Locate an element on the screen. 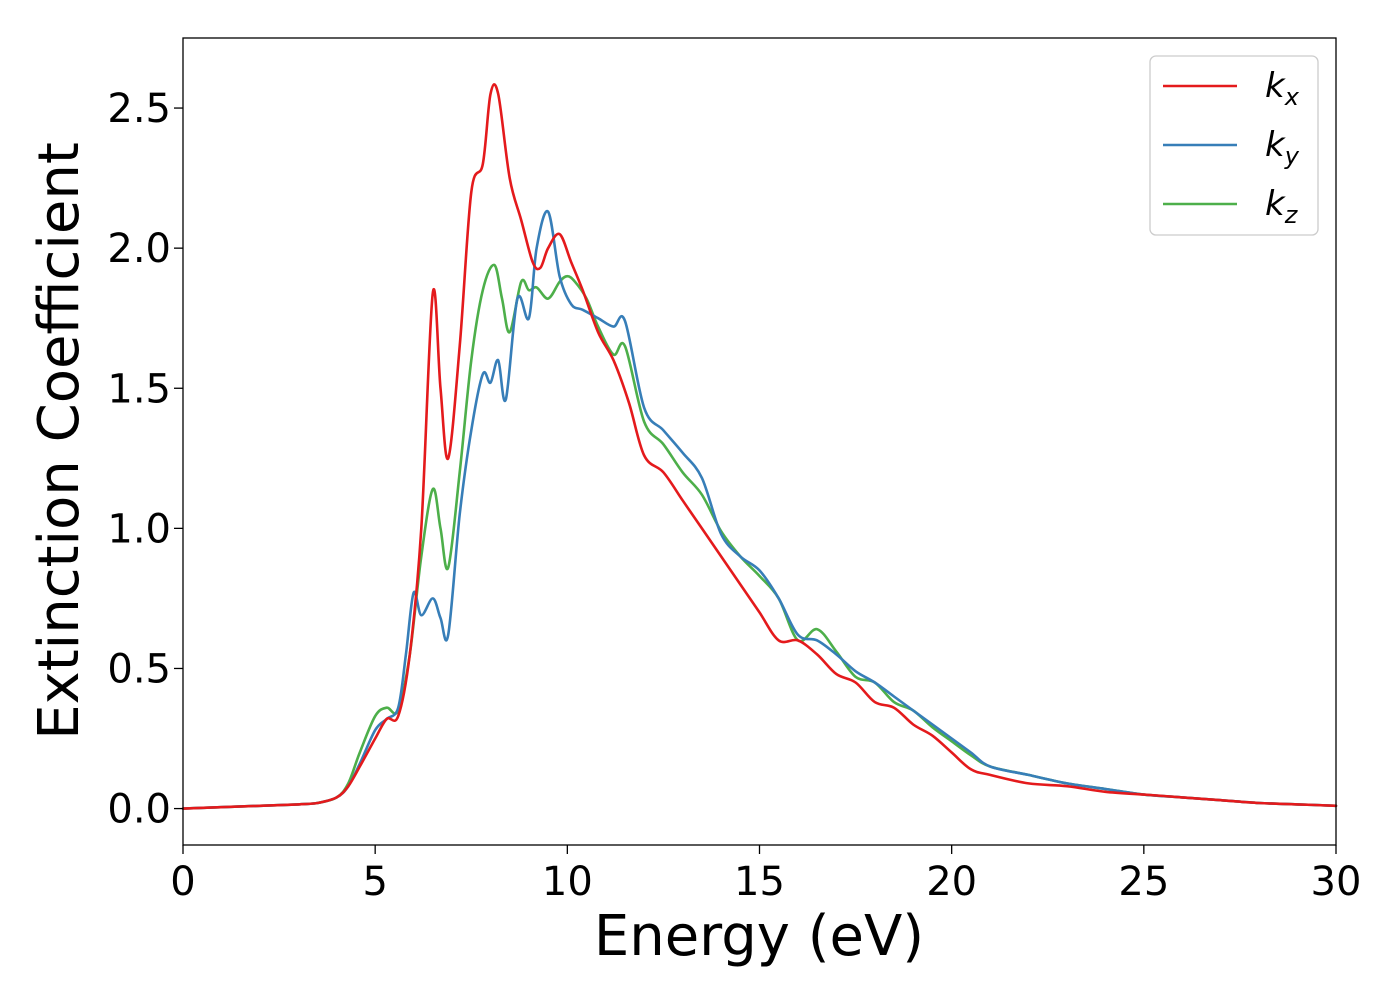  y-tick-label: 0.5 is located at coordinates (139, 669).